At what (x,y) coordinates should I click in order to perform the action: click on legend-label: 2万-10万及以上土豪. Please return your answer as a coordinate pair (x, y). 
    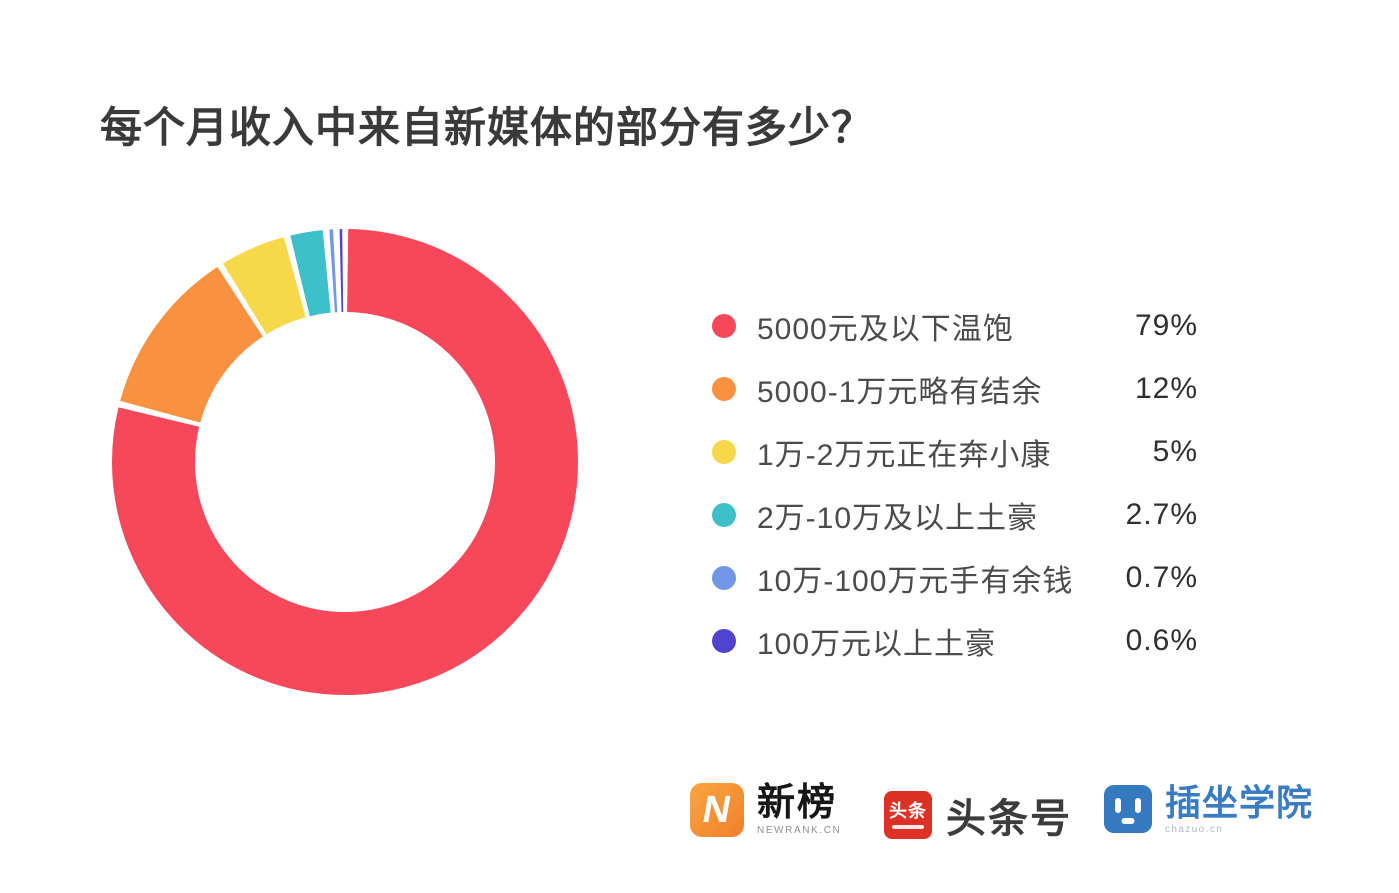
    Looking at the image, I should click on (898, 518).